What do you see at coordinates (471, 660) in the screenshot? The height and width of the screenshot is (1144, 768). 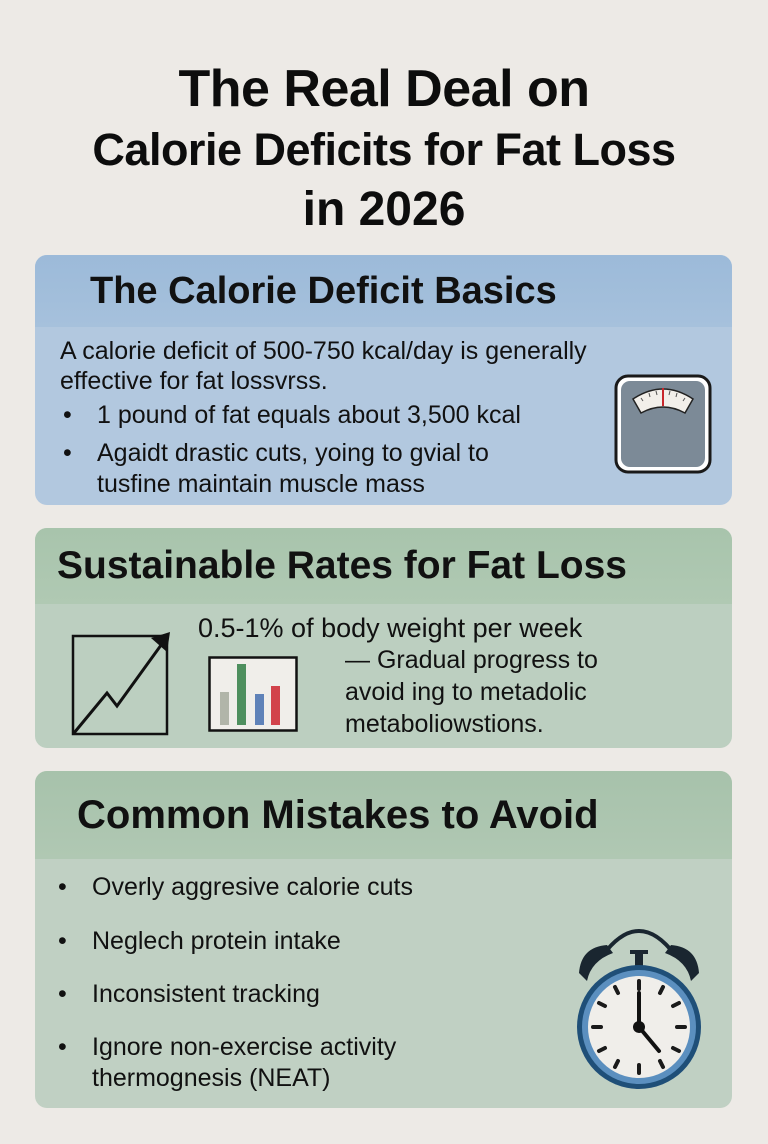 I see `description-line-1: — Gradual progress to` at bounding box center [471, 660].